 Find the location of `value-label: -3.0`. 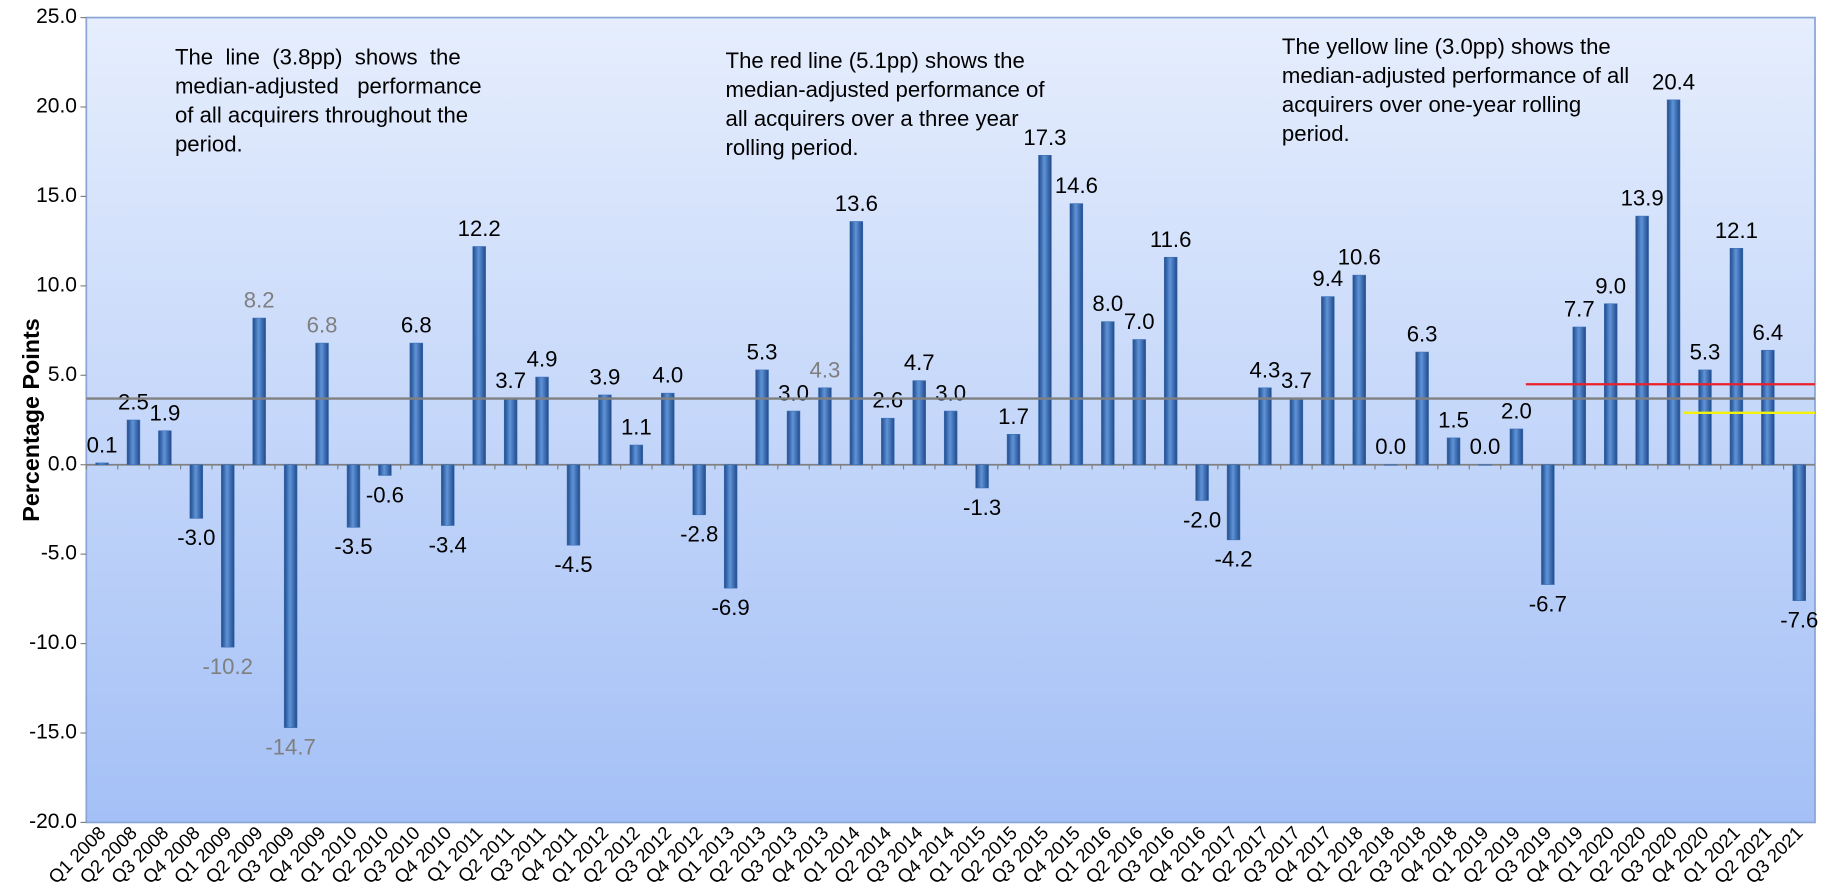

value-label: -3.0 is located at coordinates (196, 537).